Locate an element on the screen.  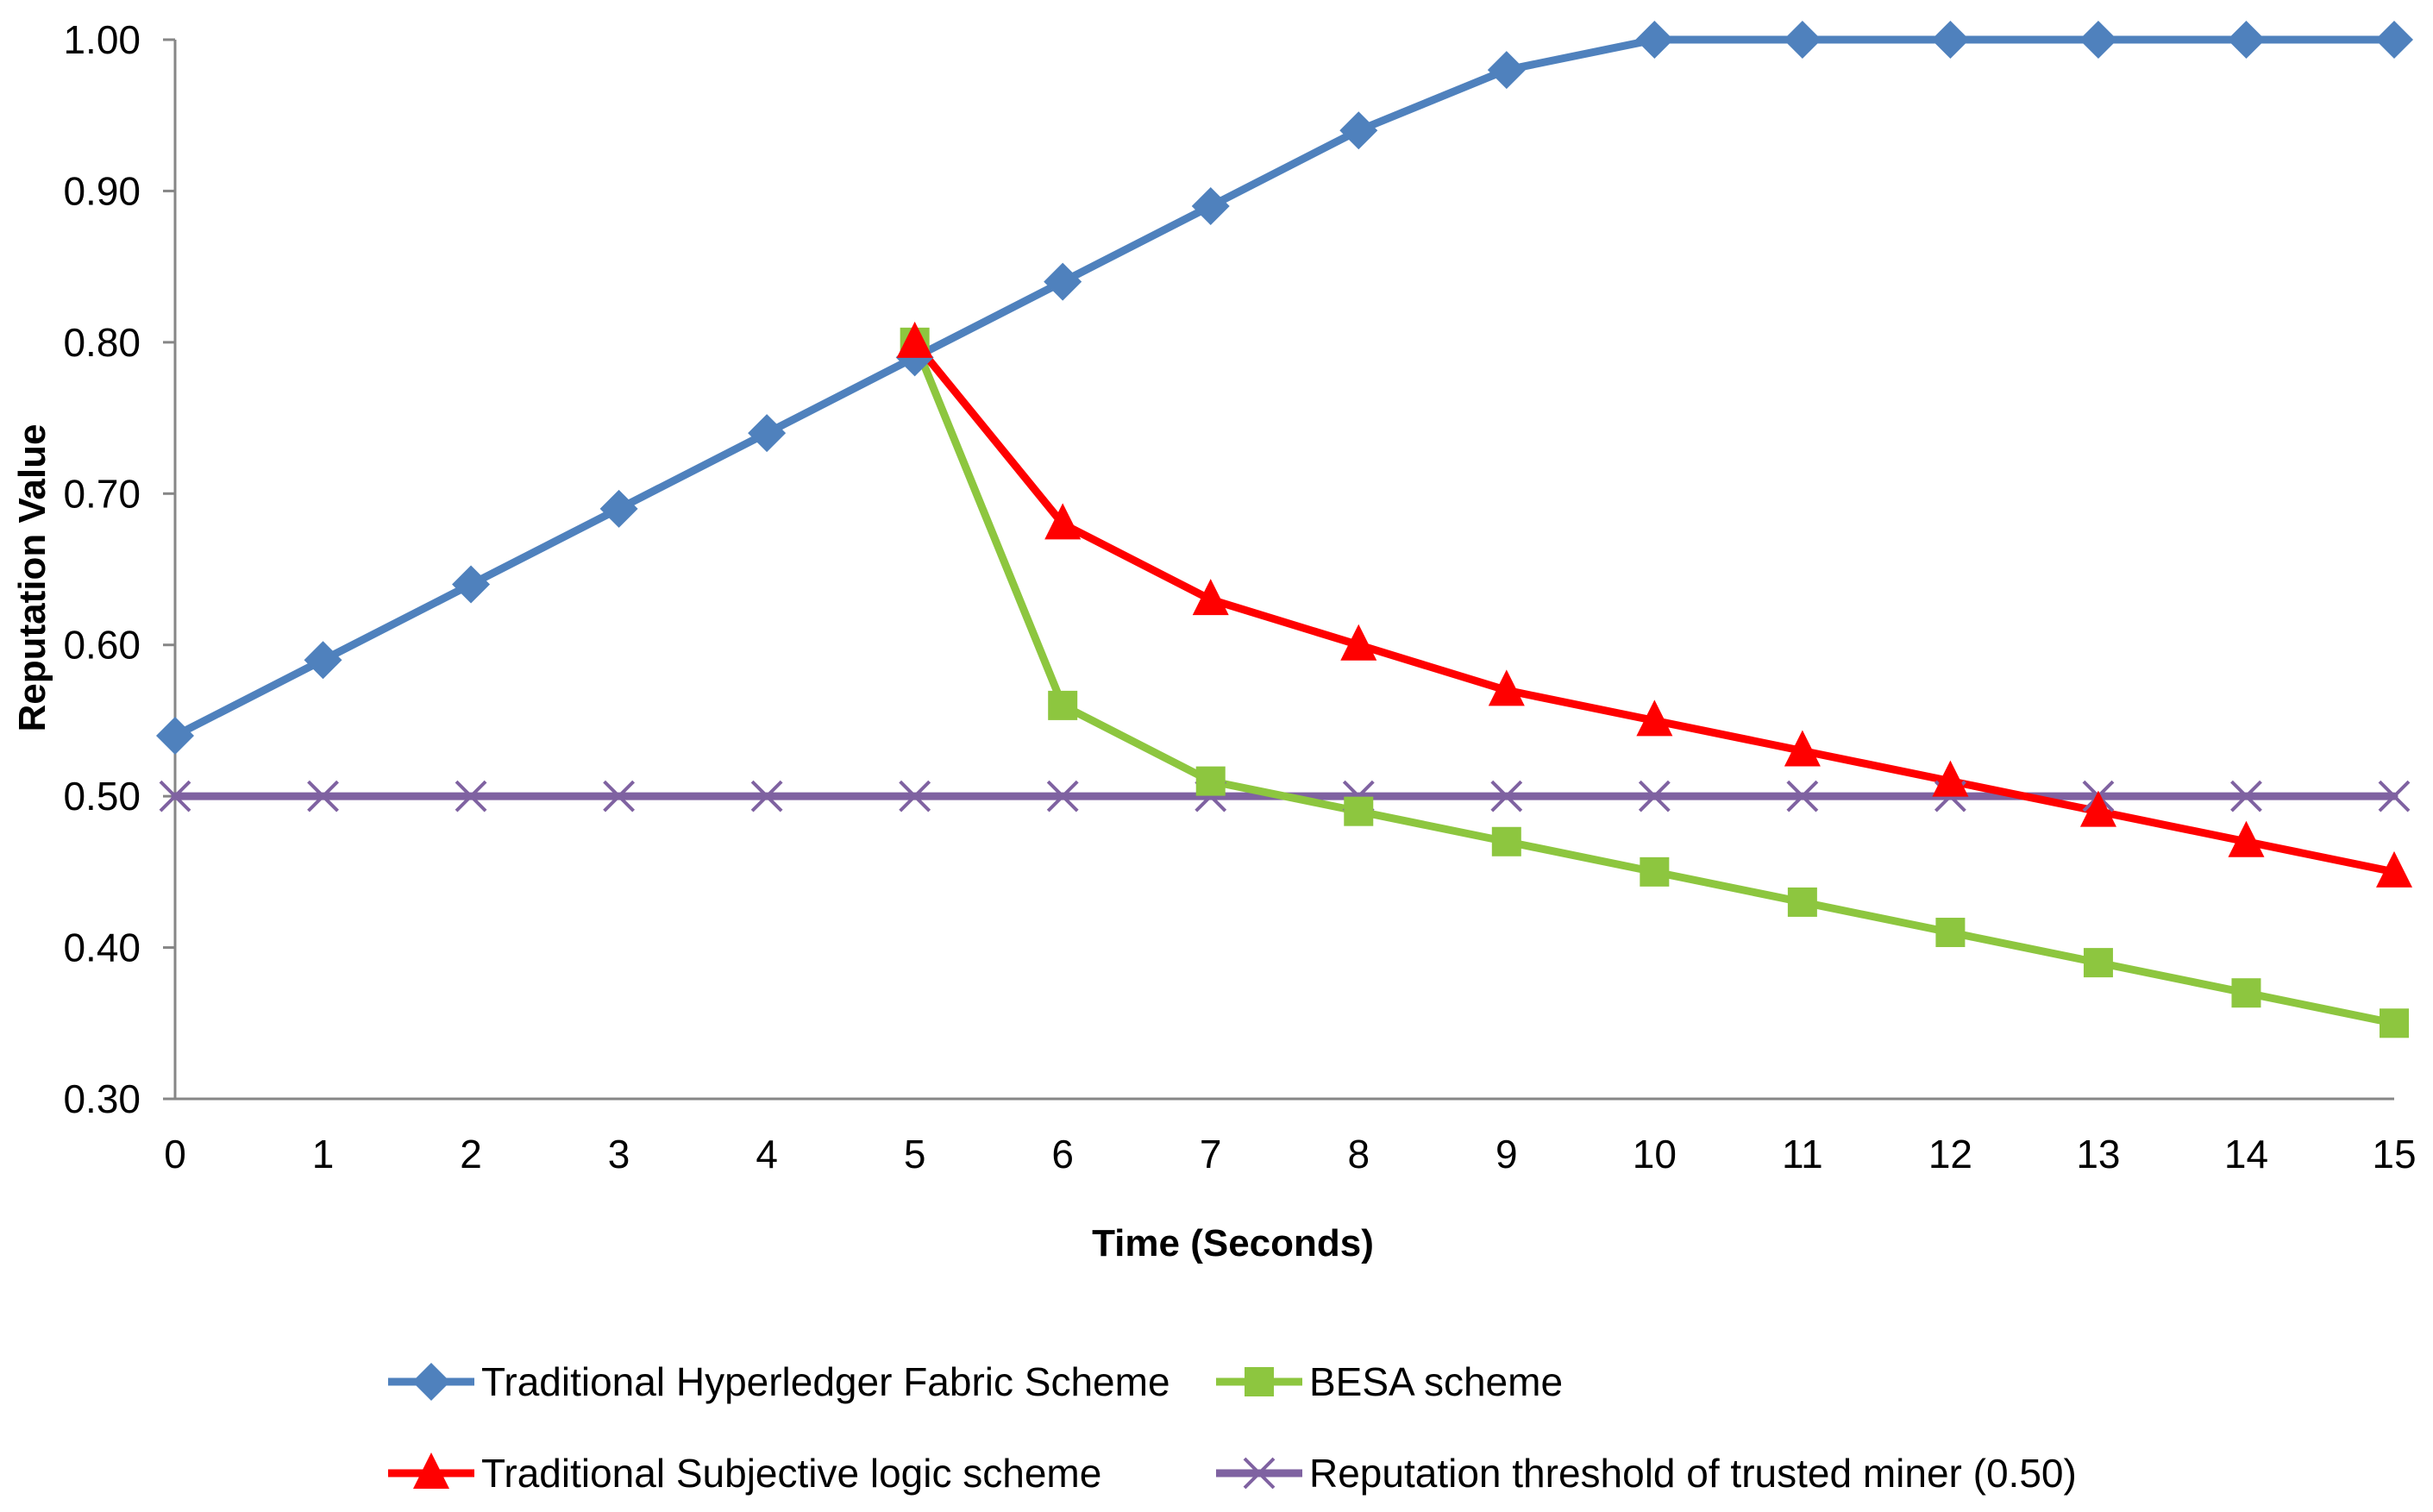
x-axis-title: Time (Seconds) is located at coordinates (1233, 1243).